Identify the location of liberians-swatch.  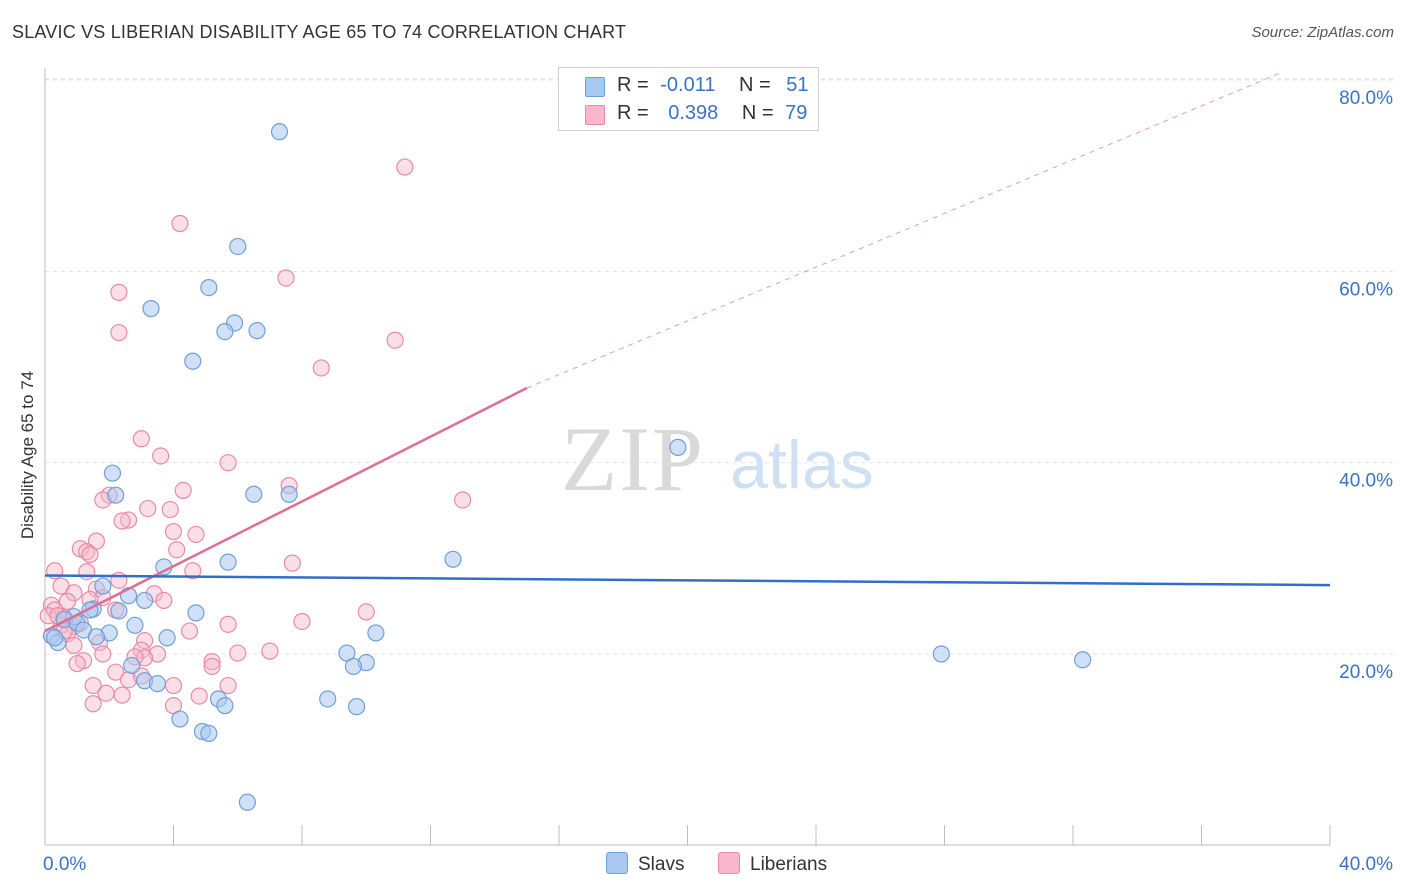
(595, 115).